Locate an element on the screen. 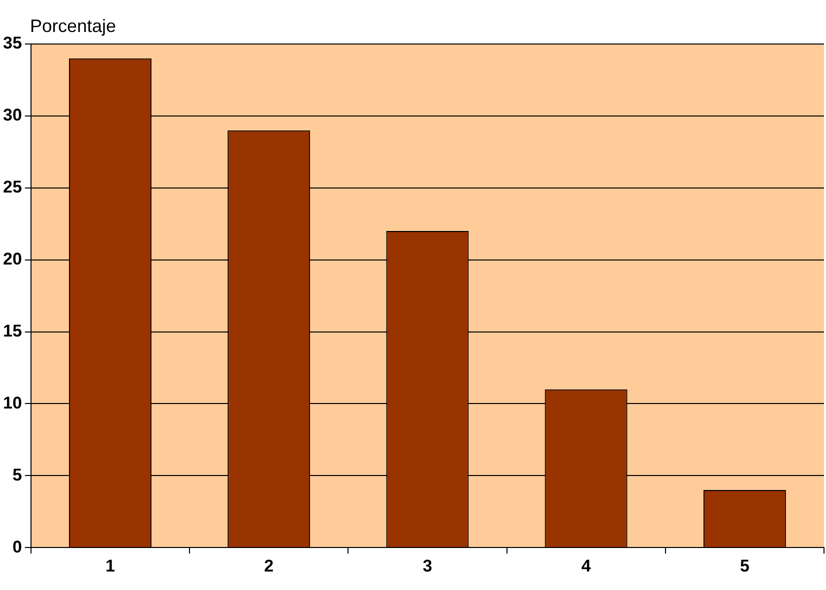 The height and width of the screenshot is (590, 826). y-tick-label: 0 is located at coordinates (17, 546).